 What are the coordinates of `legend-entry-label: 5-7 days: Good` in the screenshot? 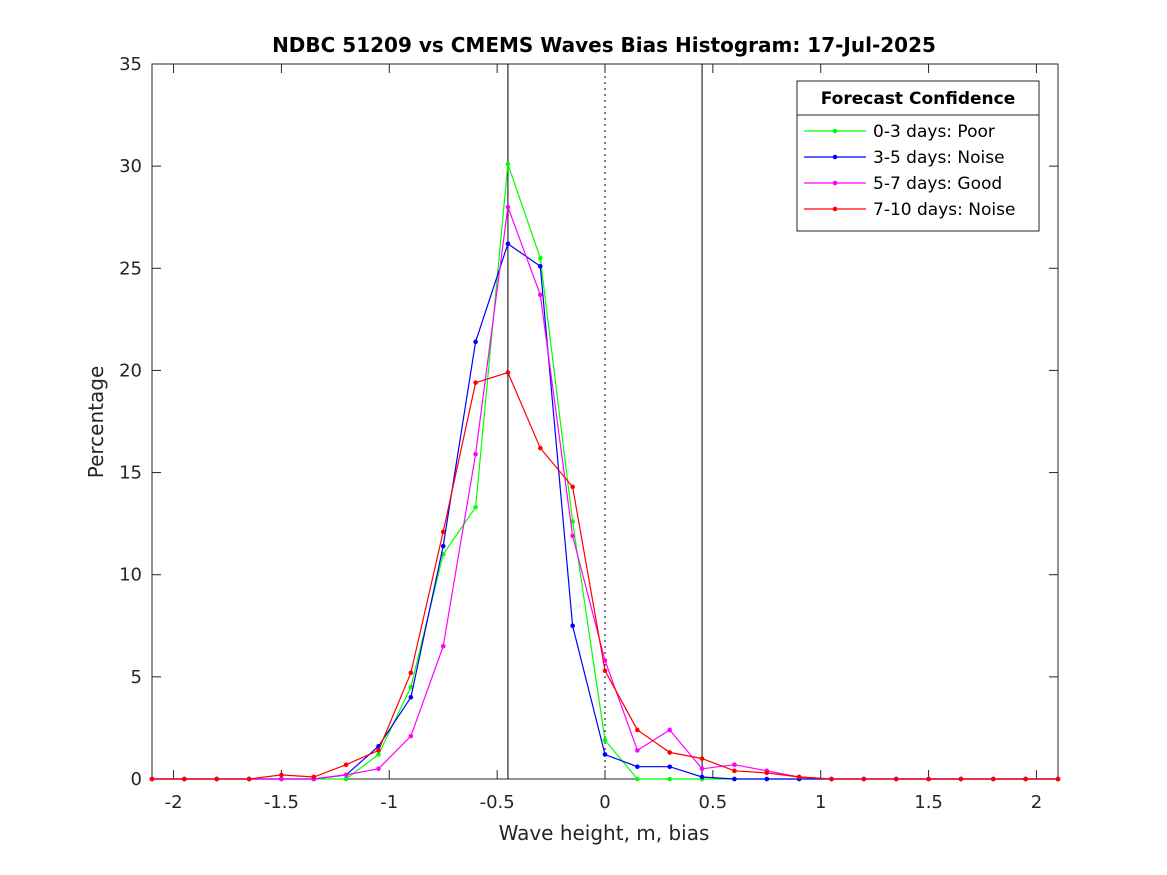 It's located at (937, 184).